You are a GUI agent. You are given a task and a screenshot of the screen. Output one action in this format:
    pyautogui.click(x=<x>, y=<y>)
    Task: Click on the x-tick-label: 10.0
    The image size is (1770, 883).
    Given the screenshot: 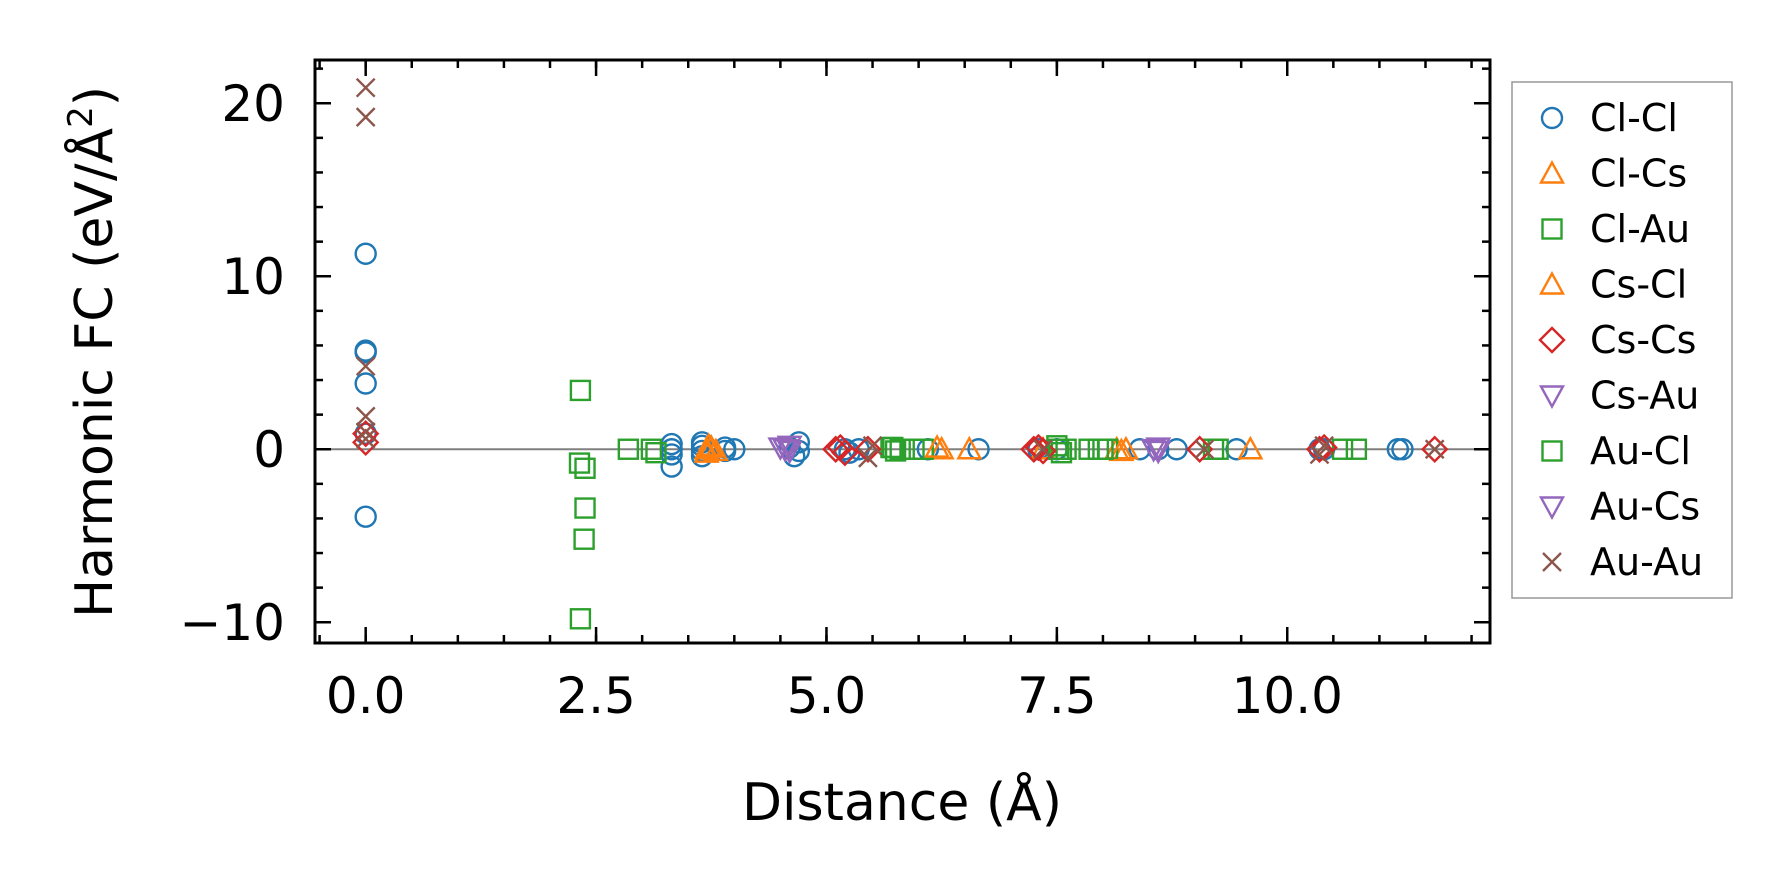 What is the action you would take?
    pyautogui.click(x=1287, y=696)
    